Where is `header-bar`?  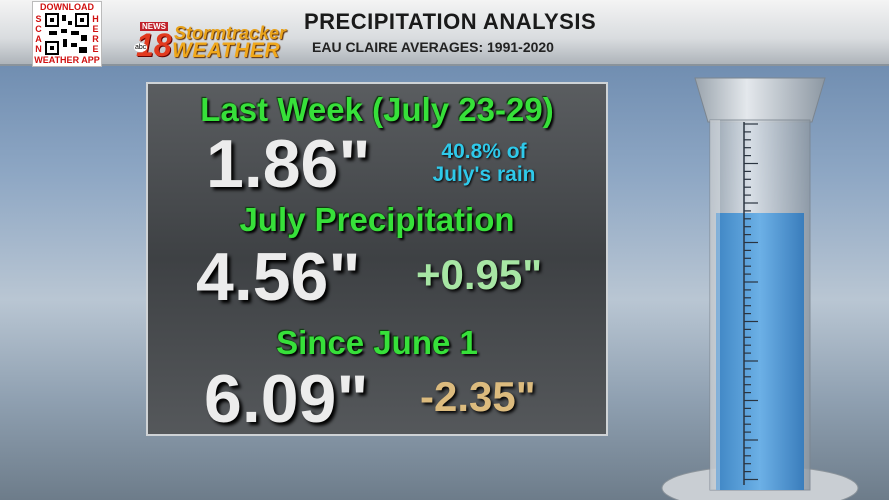
header-bar is located at coordinates (444, 33).